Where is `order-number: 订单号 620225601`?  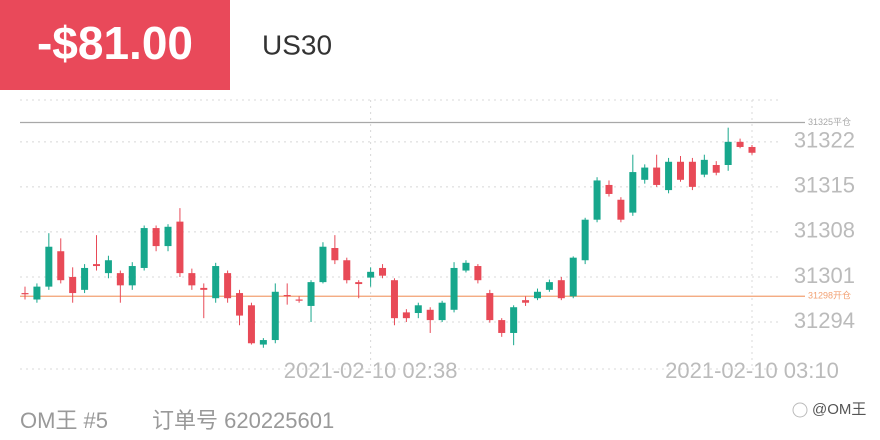 order-number: 订单号 620225601 is located at coordinates (243, 420).